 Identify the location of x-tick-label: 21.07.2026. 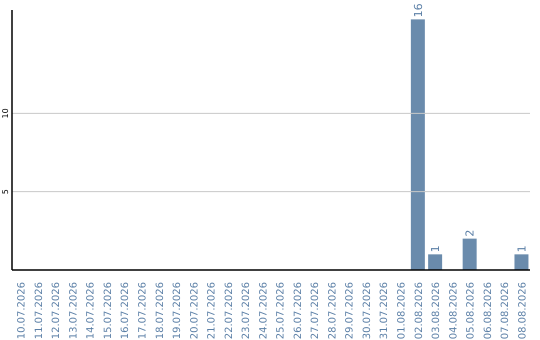
(212, 311).